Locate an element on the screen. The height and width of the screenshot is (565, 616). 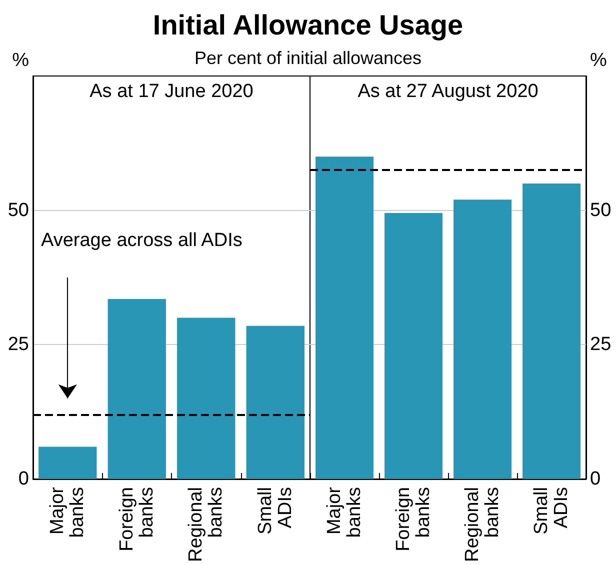
ref-line-label: Average across all ADIs is located at coordinates (141, 240).